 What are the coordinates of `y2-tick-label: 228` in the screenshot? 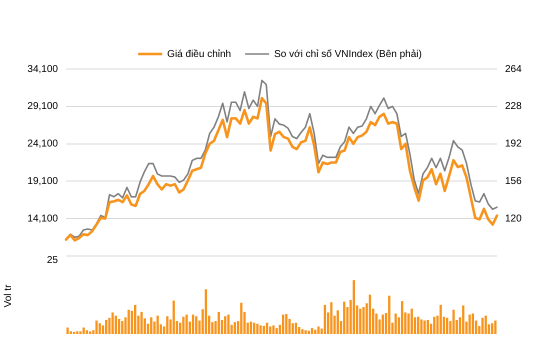 It's located at (513, 106).